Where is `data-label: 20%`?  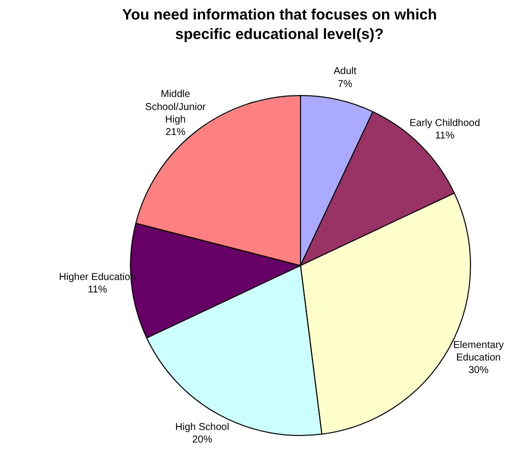
data-label: 20% is located at coordinates (202, 440).